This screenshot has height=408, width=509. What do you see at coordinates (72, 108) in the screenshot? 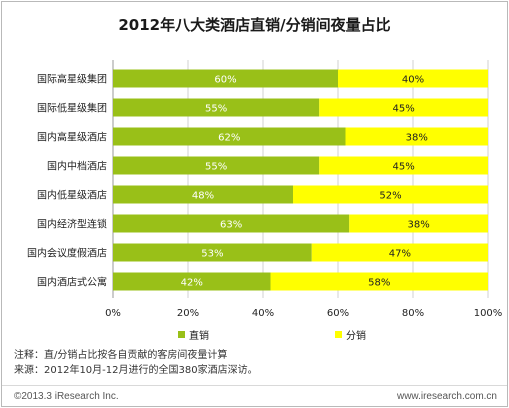
I see `category-label: 国际低星级集团` at bounding box center [72, 108].